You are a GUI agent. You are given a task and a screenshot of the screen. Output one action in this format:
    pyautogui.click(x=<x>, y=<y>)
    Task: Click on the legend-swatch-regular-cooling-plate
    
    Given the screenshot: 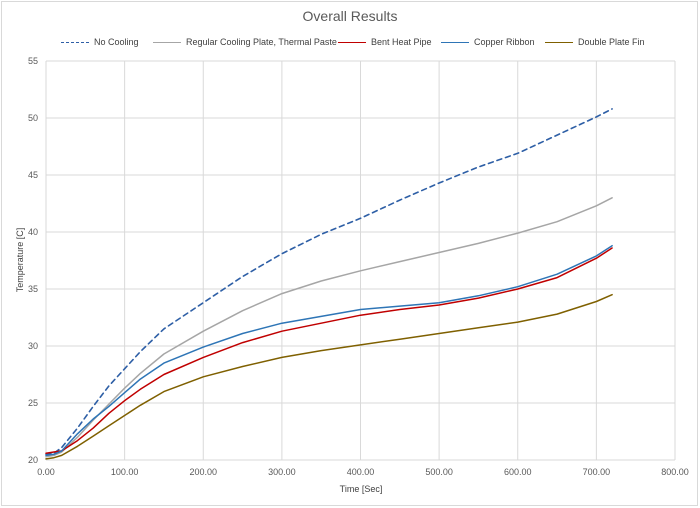 What is the action you would take?
    pyautogui.click(x=167, y=42)
    